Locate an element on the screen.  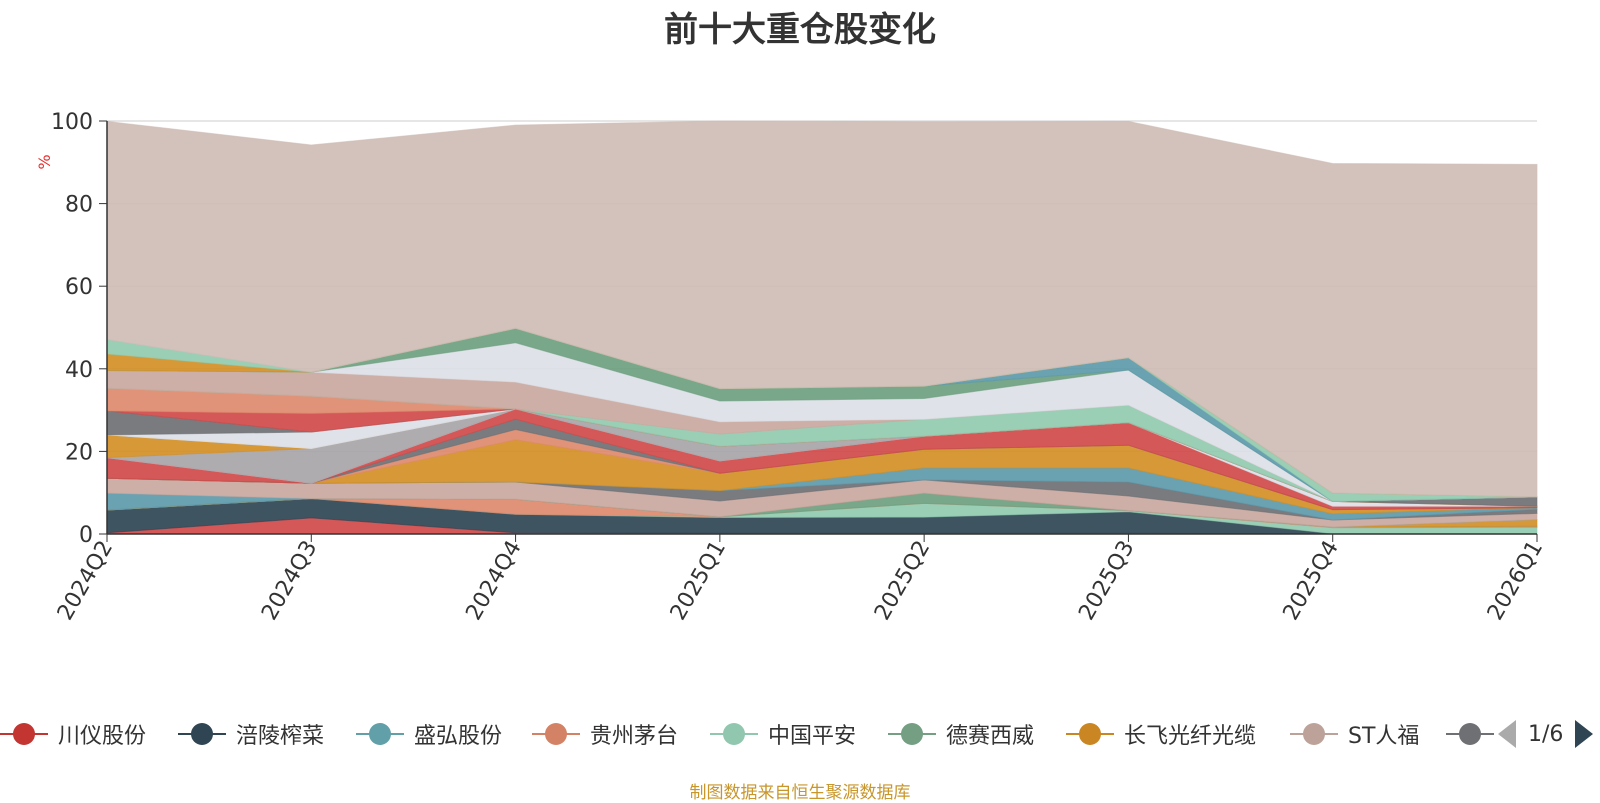
x-tick-label: 2025Q1 is located at coordinates (698, 581).